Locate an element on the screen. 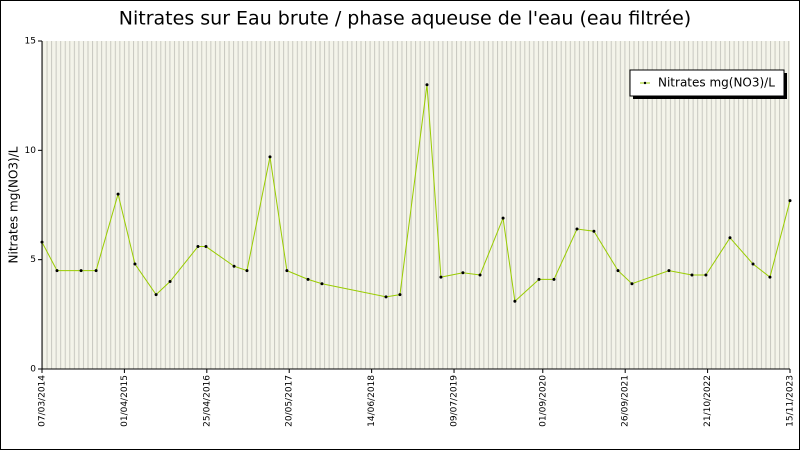 The height and width of the screenshot is (450, 800). x-tick-label: 26/09/2021 is located at coordinates (626, 401).